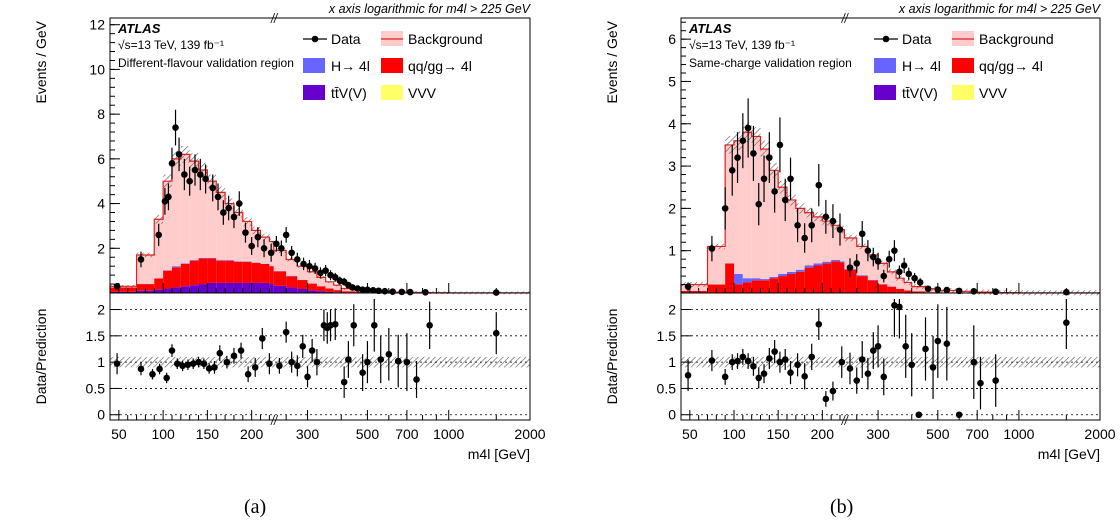 This screenshot has width=1120, height=527. Describe the element at coordinates (139, 28) in the screenshot. I see `experiment-label: ATLAS` at that location.